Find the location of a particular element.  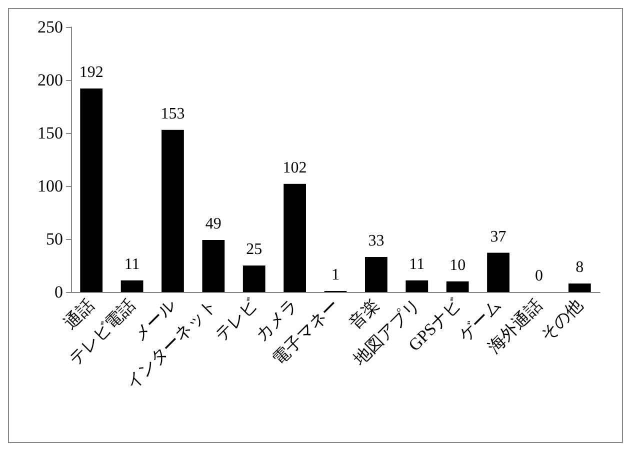

data-label: 25 is located at coordinates (254, 249).